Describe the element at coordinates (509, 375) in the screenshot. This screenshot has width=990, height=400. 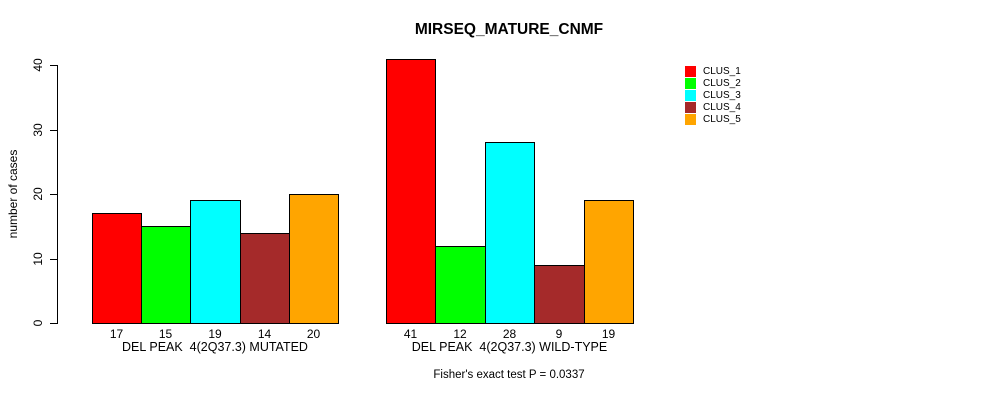
I see `footnote: Fisher's exact test P = 0.0337` at that location.